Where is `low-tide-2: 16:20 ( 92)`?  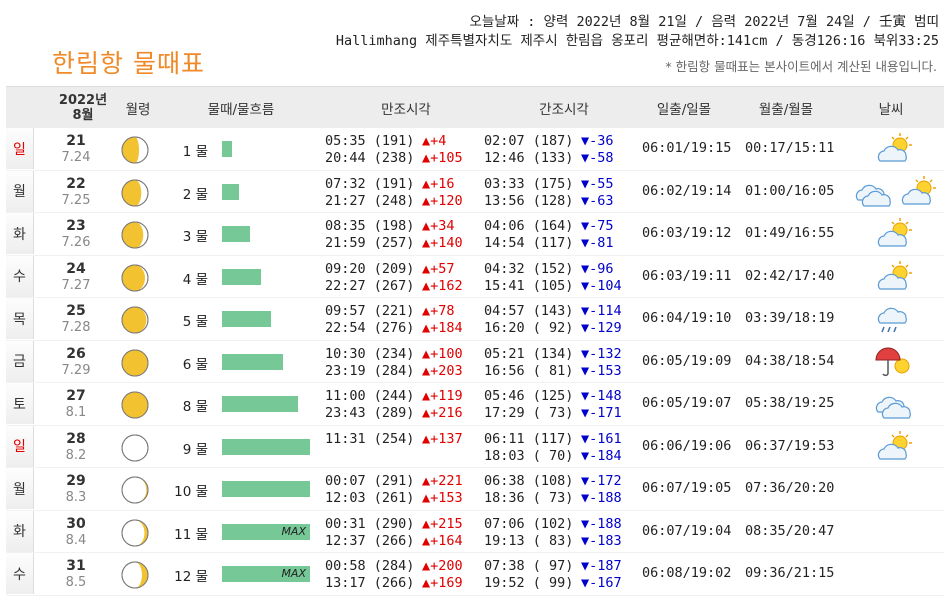
low-tide-2: 16:20 ( 92) is located at coordinates (529, 328).